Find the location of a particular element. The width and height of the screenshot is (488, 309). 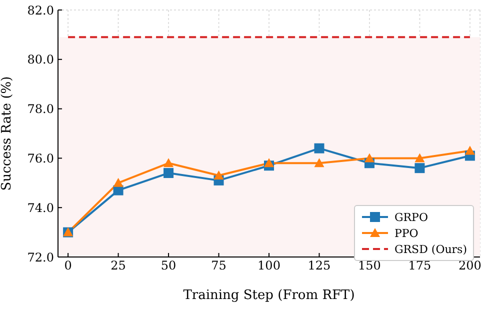

legend-label: GRPO is located at coordinates (411, 217).